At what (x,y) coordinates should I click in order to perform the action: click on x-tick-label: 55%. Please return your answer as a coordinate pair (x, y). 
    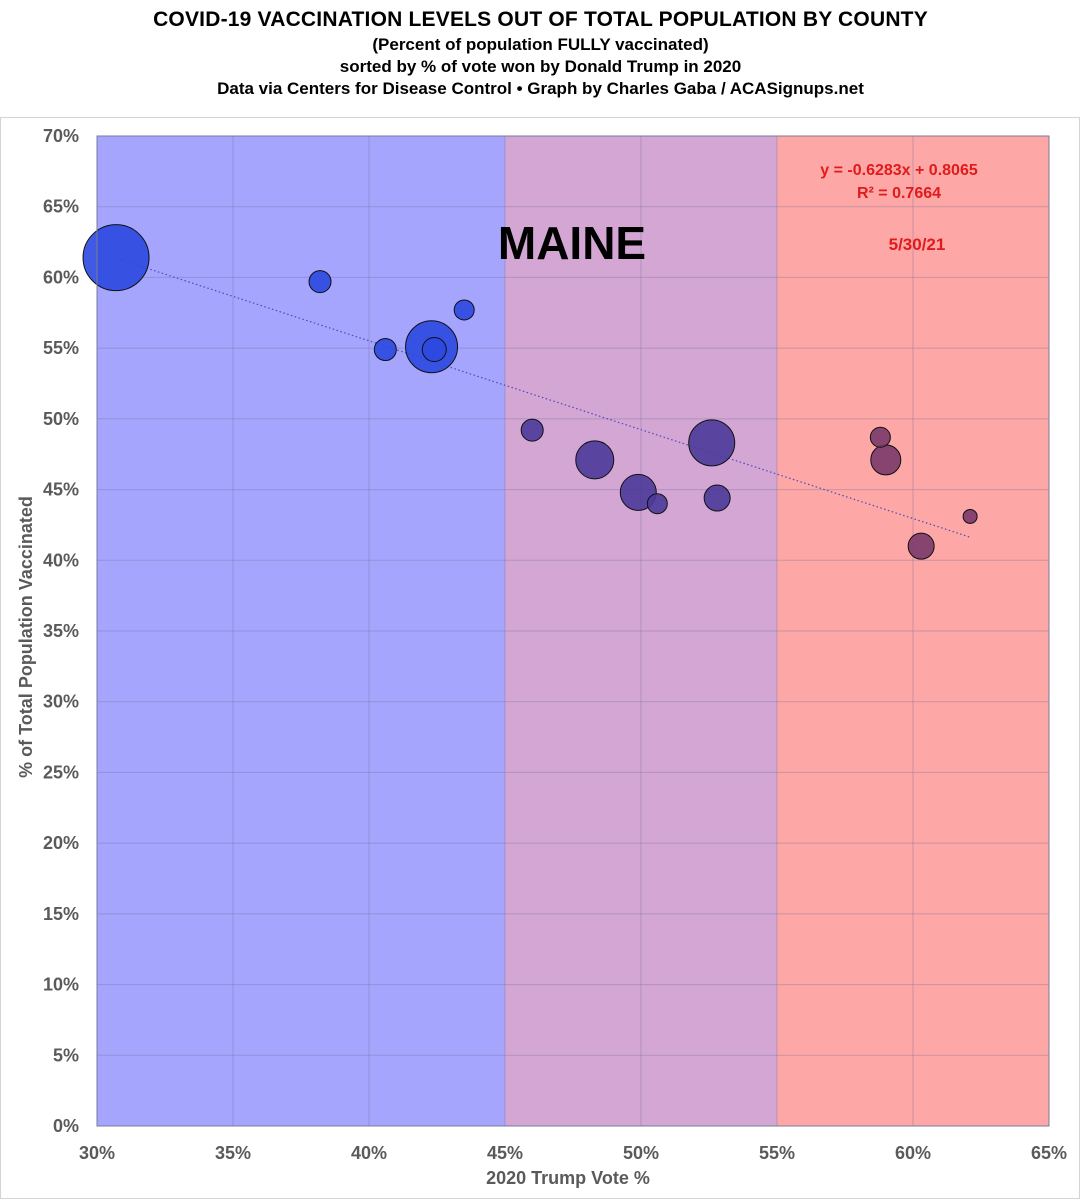
    Looking at the image, I should click on (777, 1153).